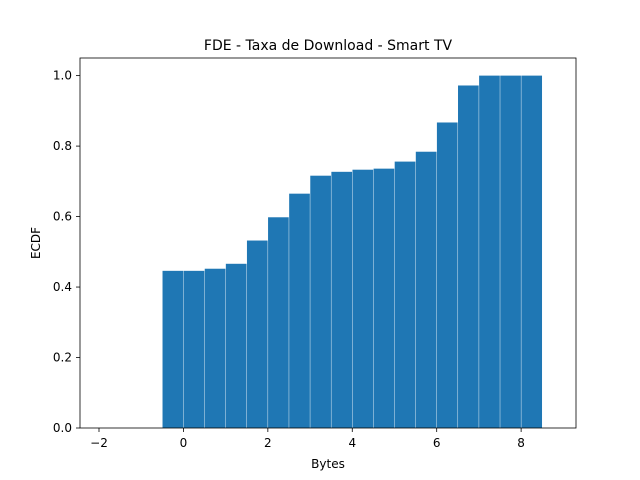 The image size is (640, 480). I want to click on y-tick-label: 0.4, so click(62, 287).